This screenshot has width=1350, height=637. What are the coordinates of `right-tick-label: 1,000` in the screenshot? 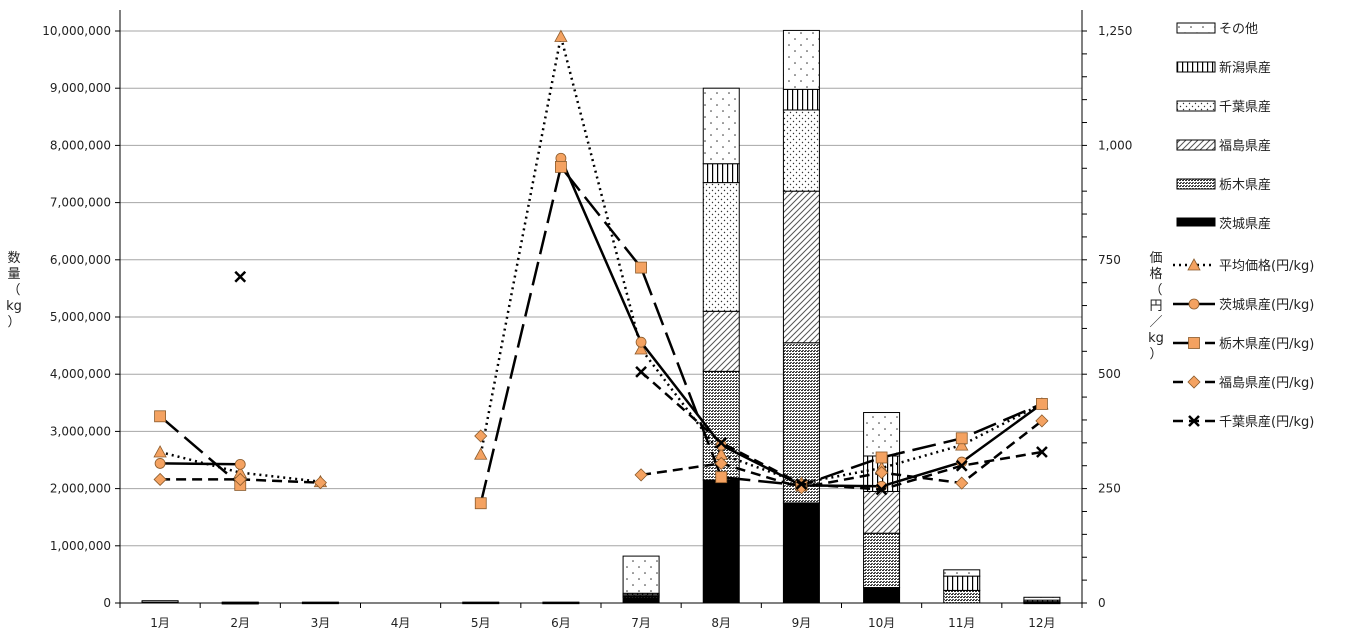 It's located at (1115, 145).